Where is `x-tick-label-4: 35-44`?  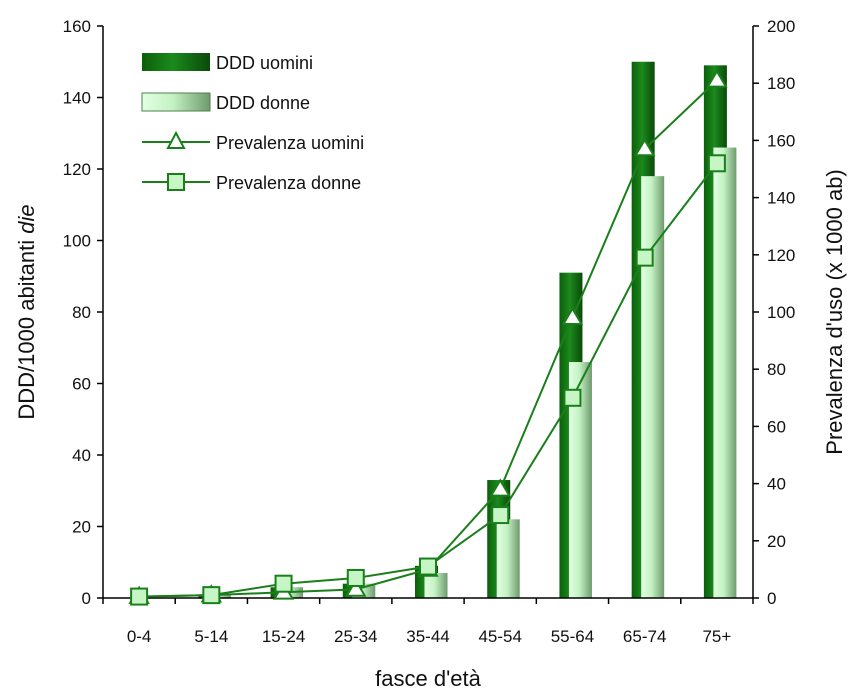 x-tick-label-4: 35-44 is located at coordinates (427, 636).